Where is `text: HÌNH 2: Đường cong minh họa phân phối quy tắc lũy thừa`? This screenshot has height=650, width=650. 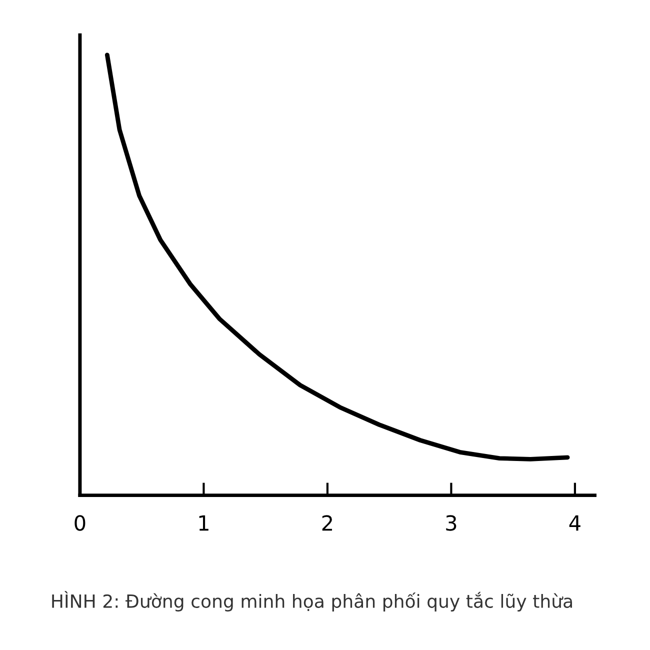
text: HÌNH 2: Đường cong minh họa phân phối quy tắc lũy thừa is located at coordinates (312, 601).